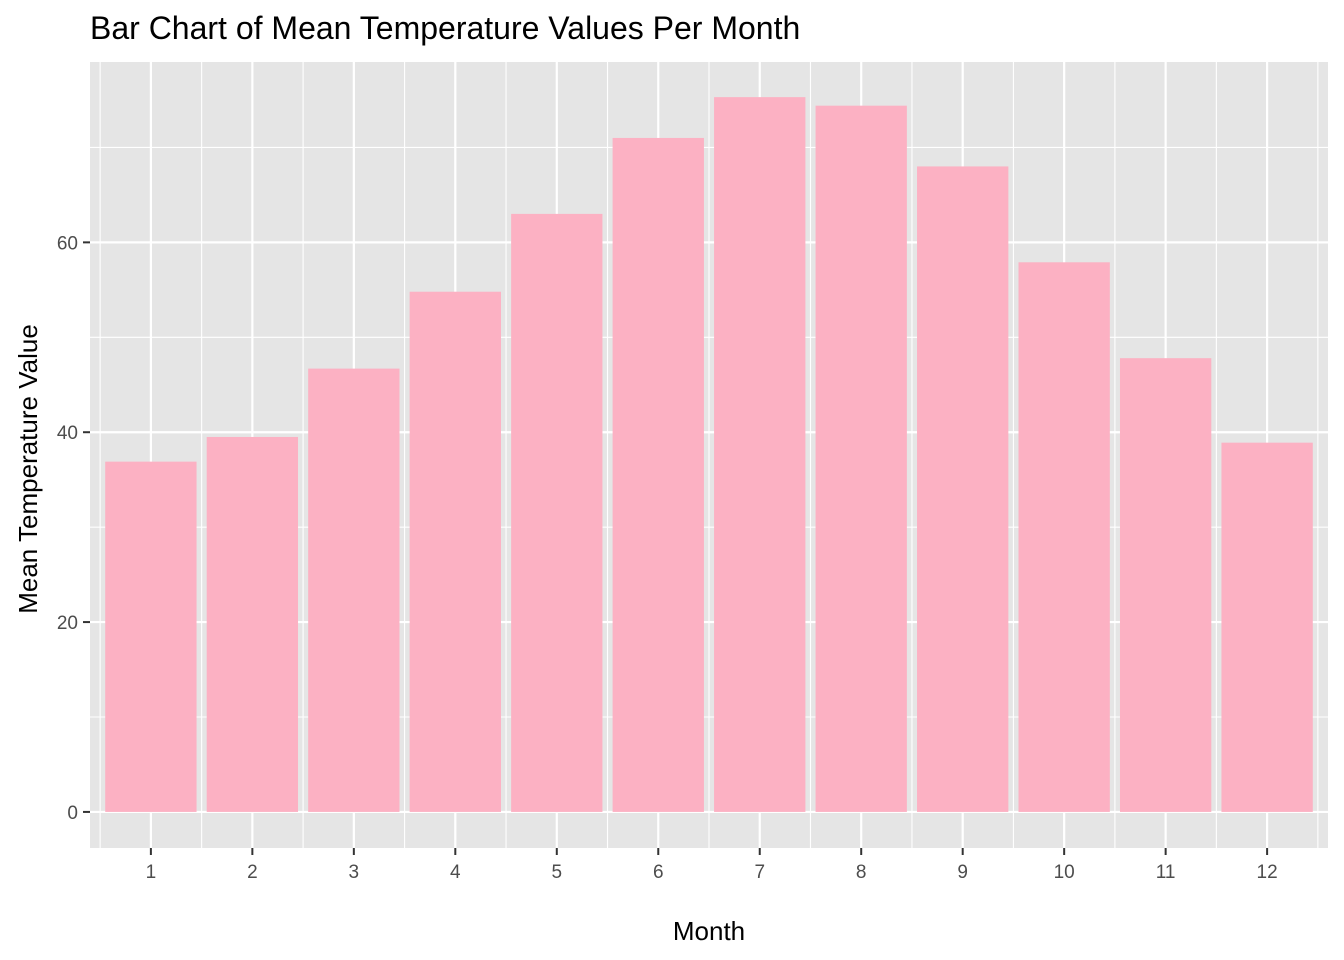 This screenshot has height=960, width=1344. Describe the element at coordinates (67, 623) in the screenshot. I see `y-tick-label-1: 20` at that location.